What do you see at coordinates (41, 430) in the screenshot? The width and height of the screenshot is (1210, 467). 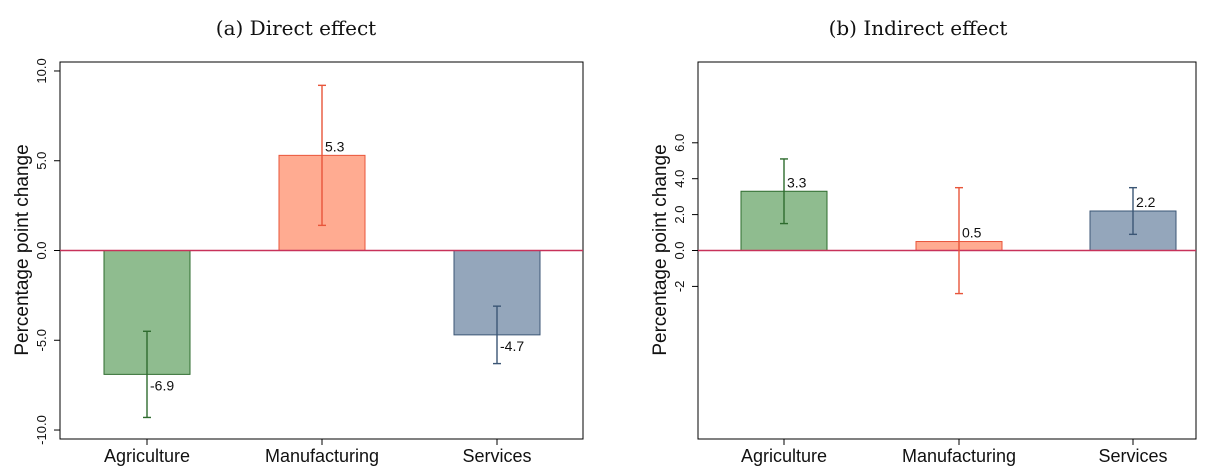 I see `y-tick-label: -10.0` at bounding box center [41, 430].